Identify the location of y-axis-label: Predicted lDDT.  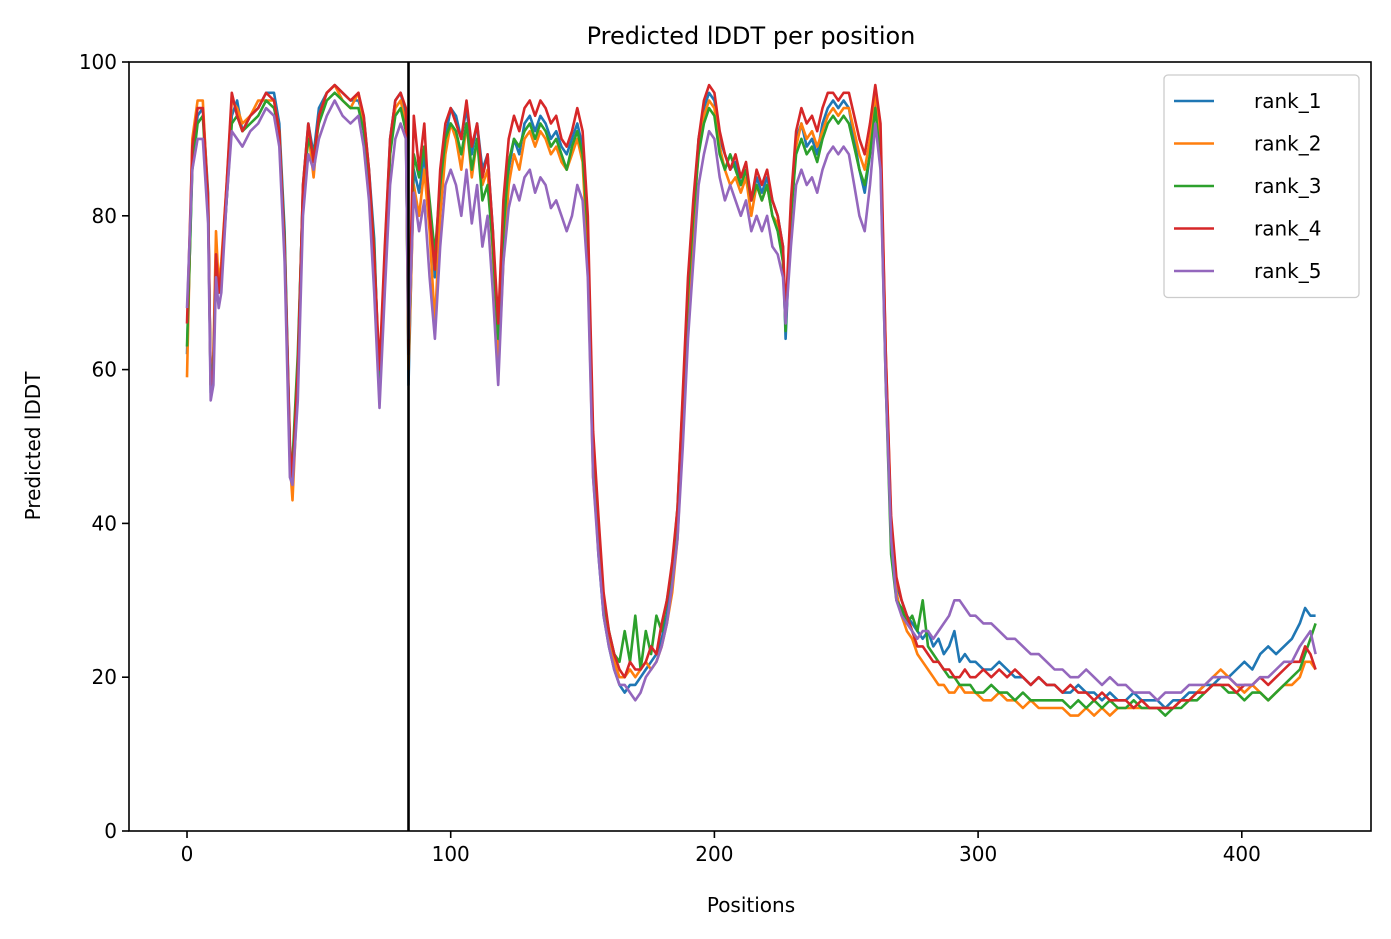
(33, 446).